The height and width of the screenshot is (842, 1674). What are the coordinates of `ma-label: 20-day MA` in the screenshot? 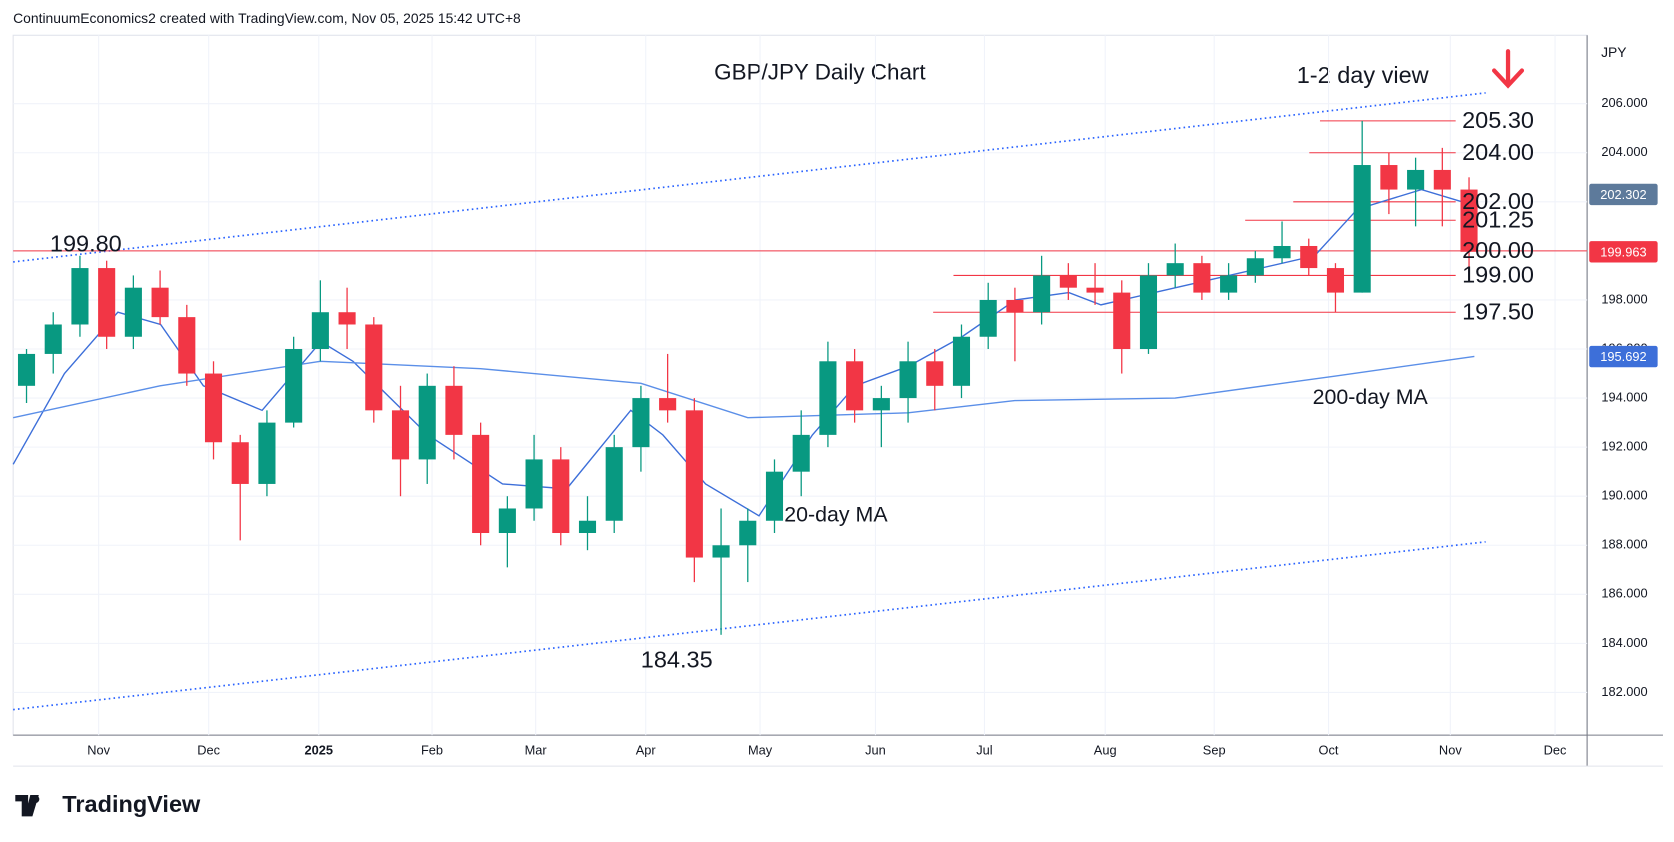 It's located at (836, 515).